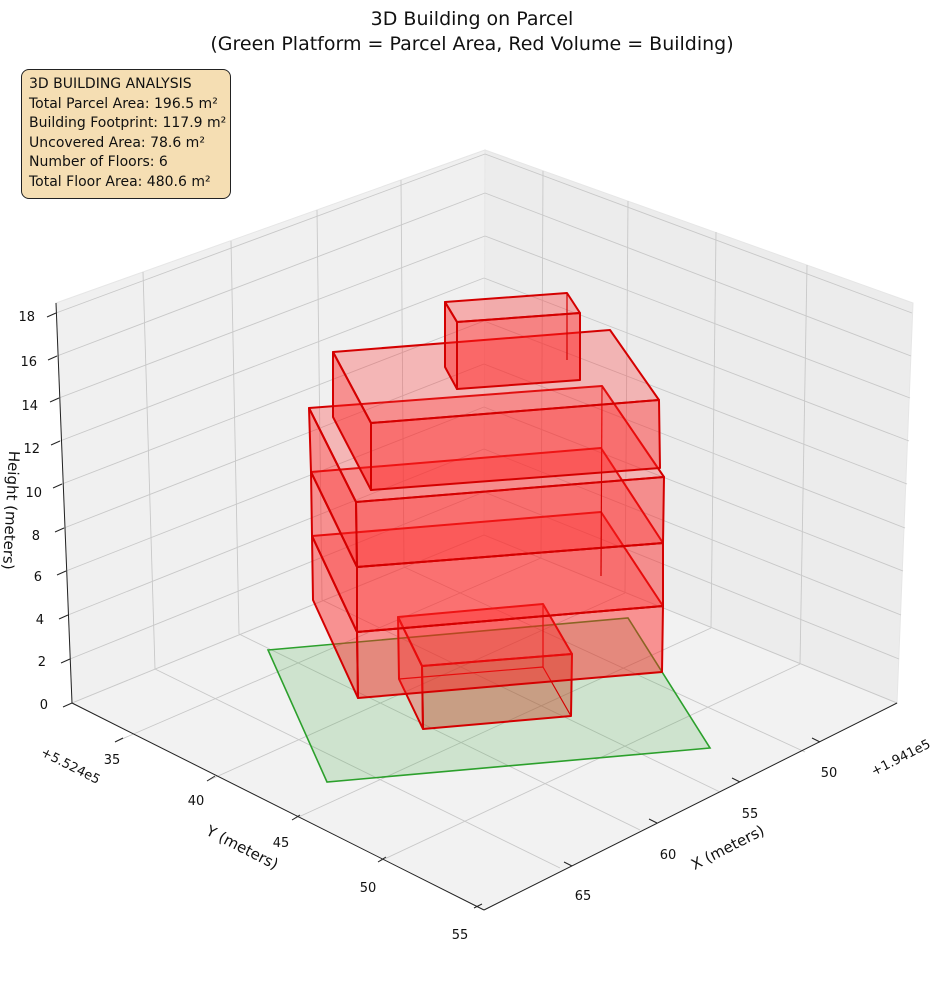 Image resolution: width=944 pixels, height=992 pixels. Describe the element at coordinates (241, 847) in the screenshot. I see `y-axis-label: Y (meters)` at that location.